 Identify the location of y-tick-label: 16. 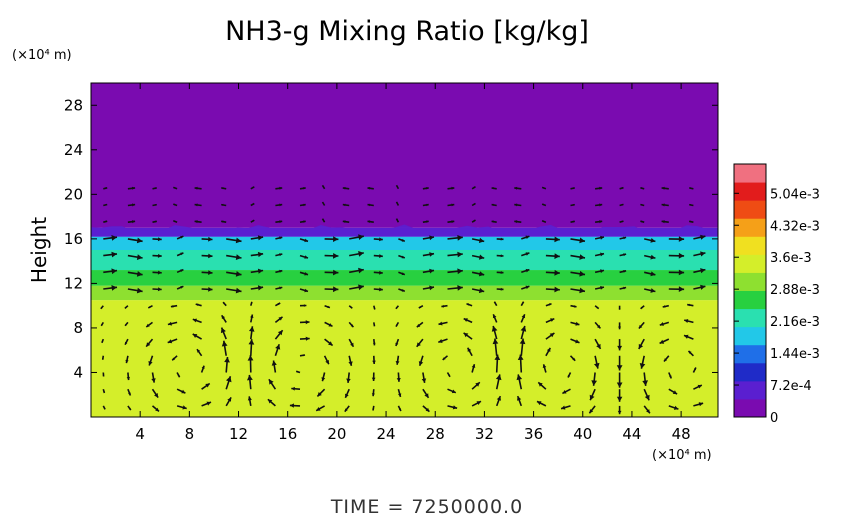
(73, 239).